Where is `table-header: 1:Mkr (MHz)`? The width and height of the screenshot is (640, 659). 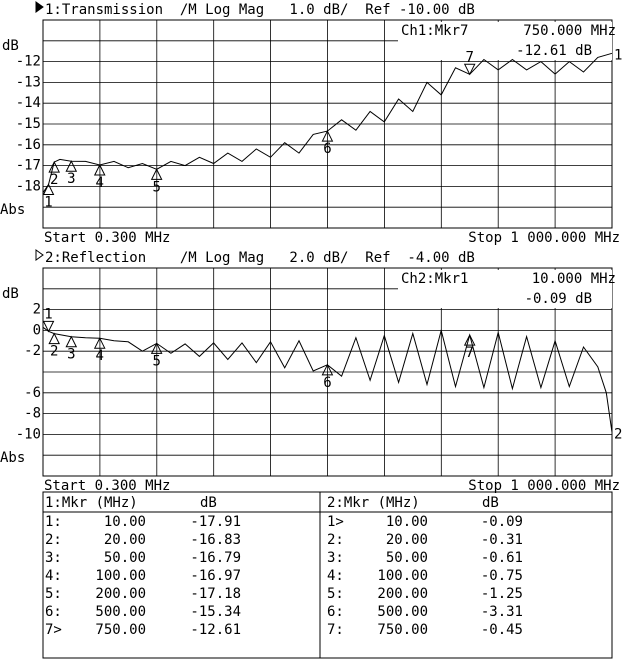
table-header: 1:Mkr (MHz) is located at coordinates (91, 503).